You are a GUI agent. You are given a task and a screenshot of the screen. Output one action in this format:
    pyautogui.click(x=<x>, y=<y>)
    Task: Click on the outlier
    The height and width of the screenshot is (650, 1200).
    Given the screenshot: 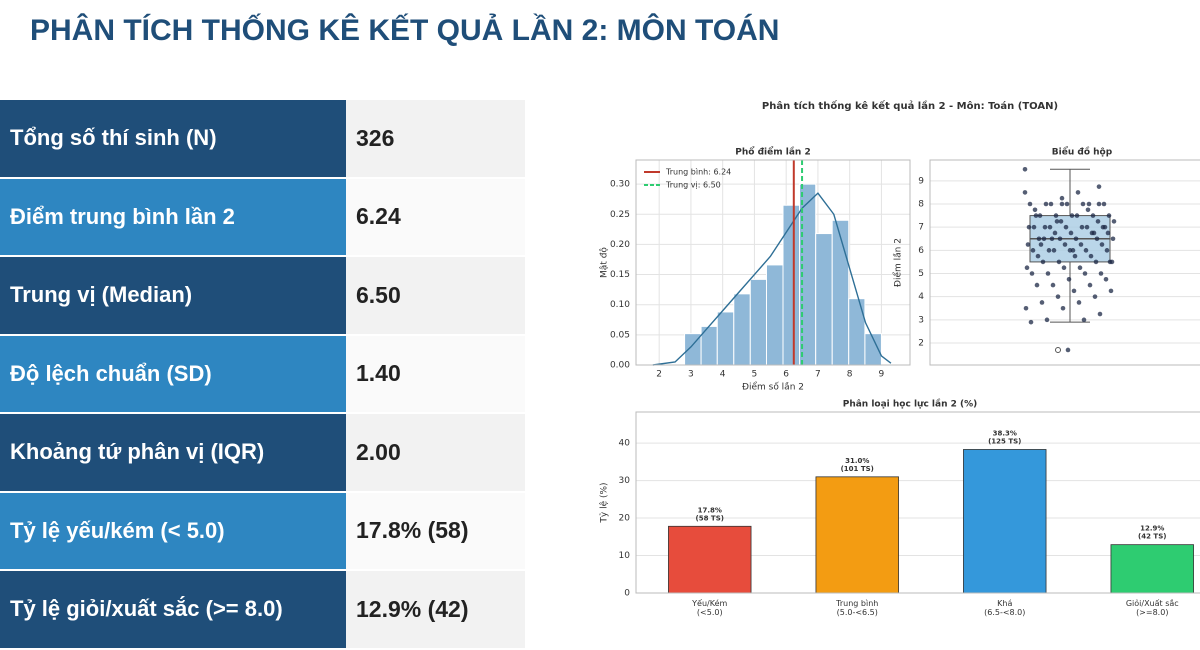 What is the action you would take?
    pyautogui.click(x=1058, y=349)
    